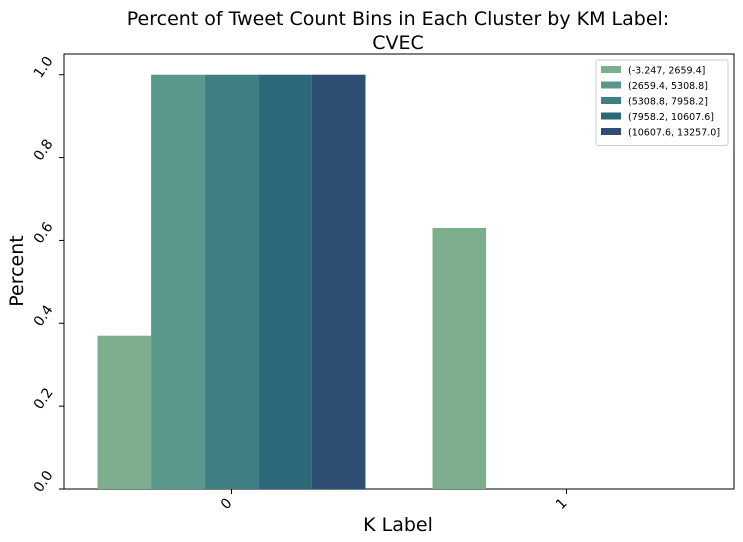  What do you see at coordinates (671, 117) in the screenshot?
I see `legend-entry-label: (7958.2, 10607.6]` at bounding box center [671, 117].